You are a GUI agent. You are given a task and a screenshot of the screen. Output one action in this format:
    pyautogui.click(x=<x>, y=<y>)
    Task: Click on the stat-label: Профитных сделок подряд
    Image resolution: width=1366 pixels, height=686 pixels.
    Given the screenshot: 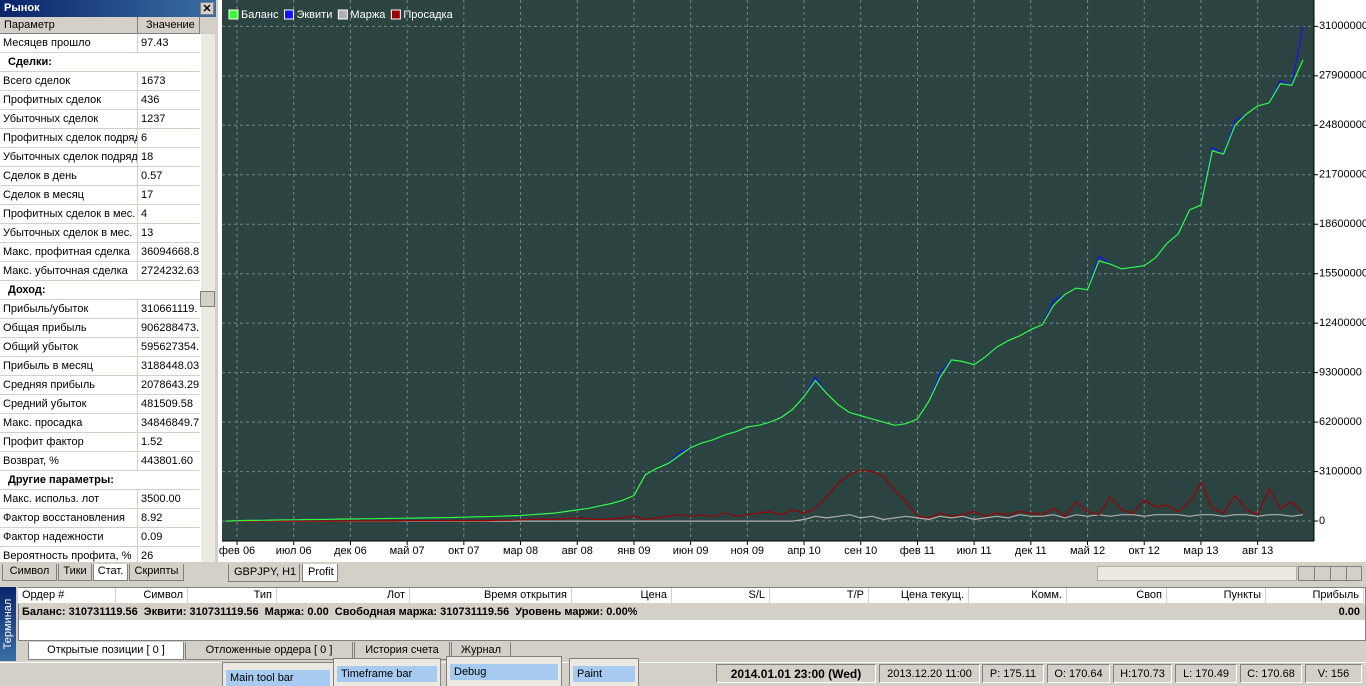 What is the action you would take?
    pyautogui.click(x=69, y=138)
    